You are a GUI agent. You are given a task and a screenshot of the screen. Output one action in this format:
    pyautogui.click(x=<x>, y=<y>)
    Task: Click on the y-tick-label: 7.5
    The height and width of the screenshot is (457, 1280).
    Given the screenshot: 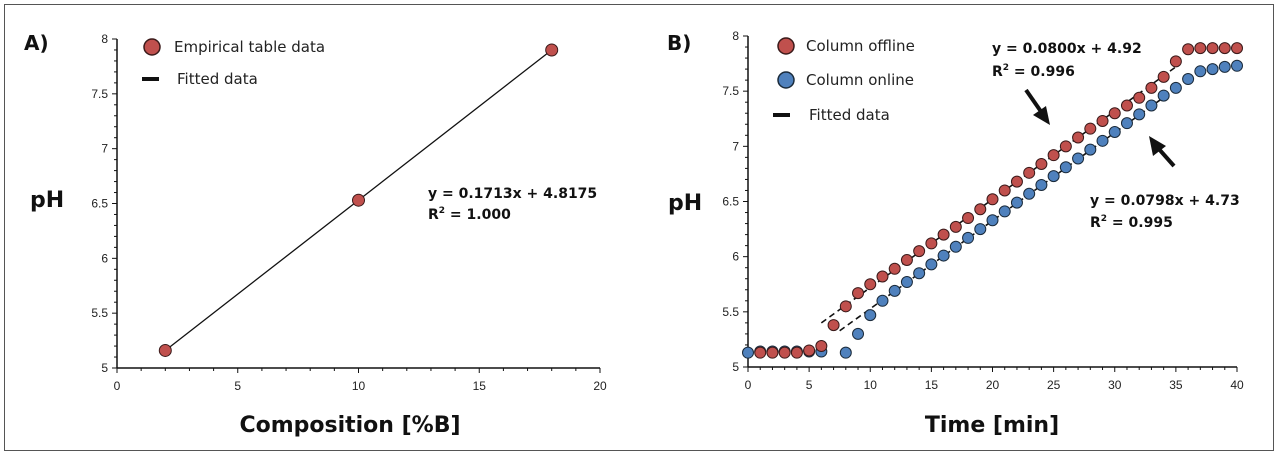 What is the action you would take?
    pyautogui.click(x=99, y=94)
    